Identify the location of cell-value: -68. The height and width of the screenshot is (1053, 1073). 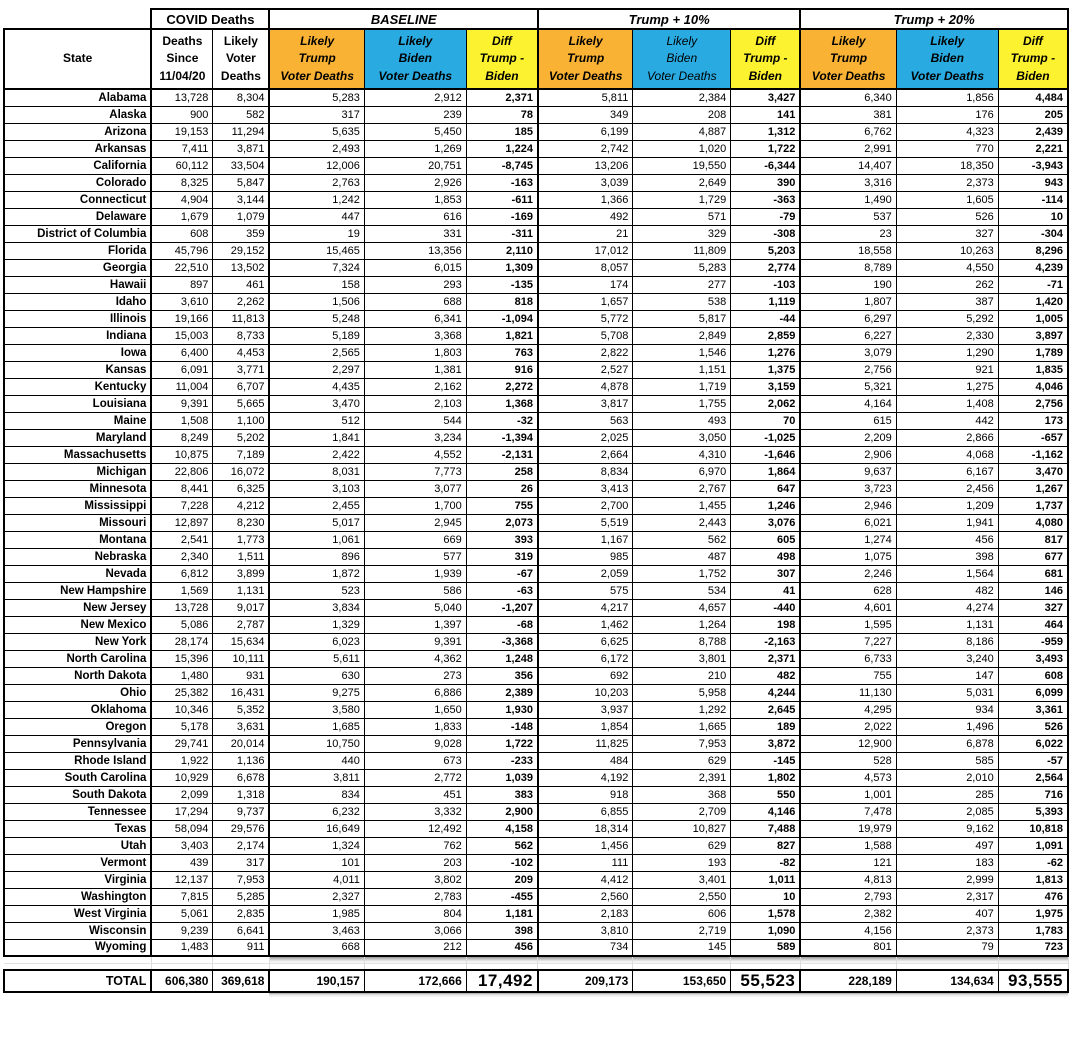
(502, 624).